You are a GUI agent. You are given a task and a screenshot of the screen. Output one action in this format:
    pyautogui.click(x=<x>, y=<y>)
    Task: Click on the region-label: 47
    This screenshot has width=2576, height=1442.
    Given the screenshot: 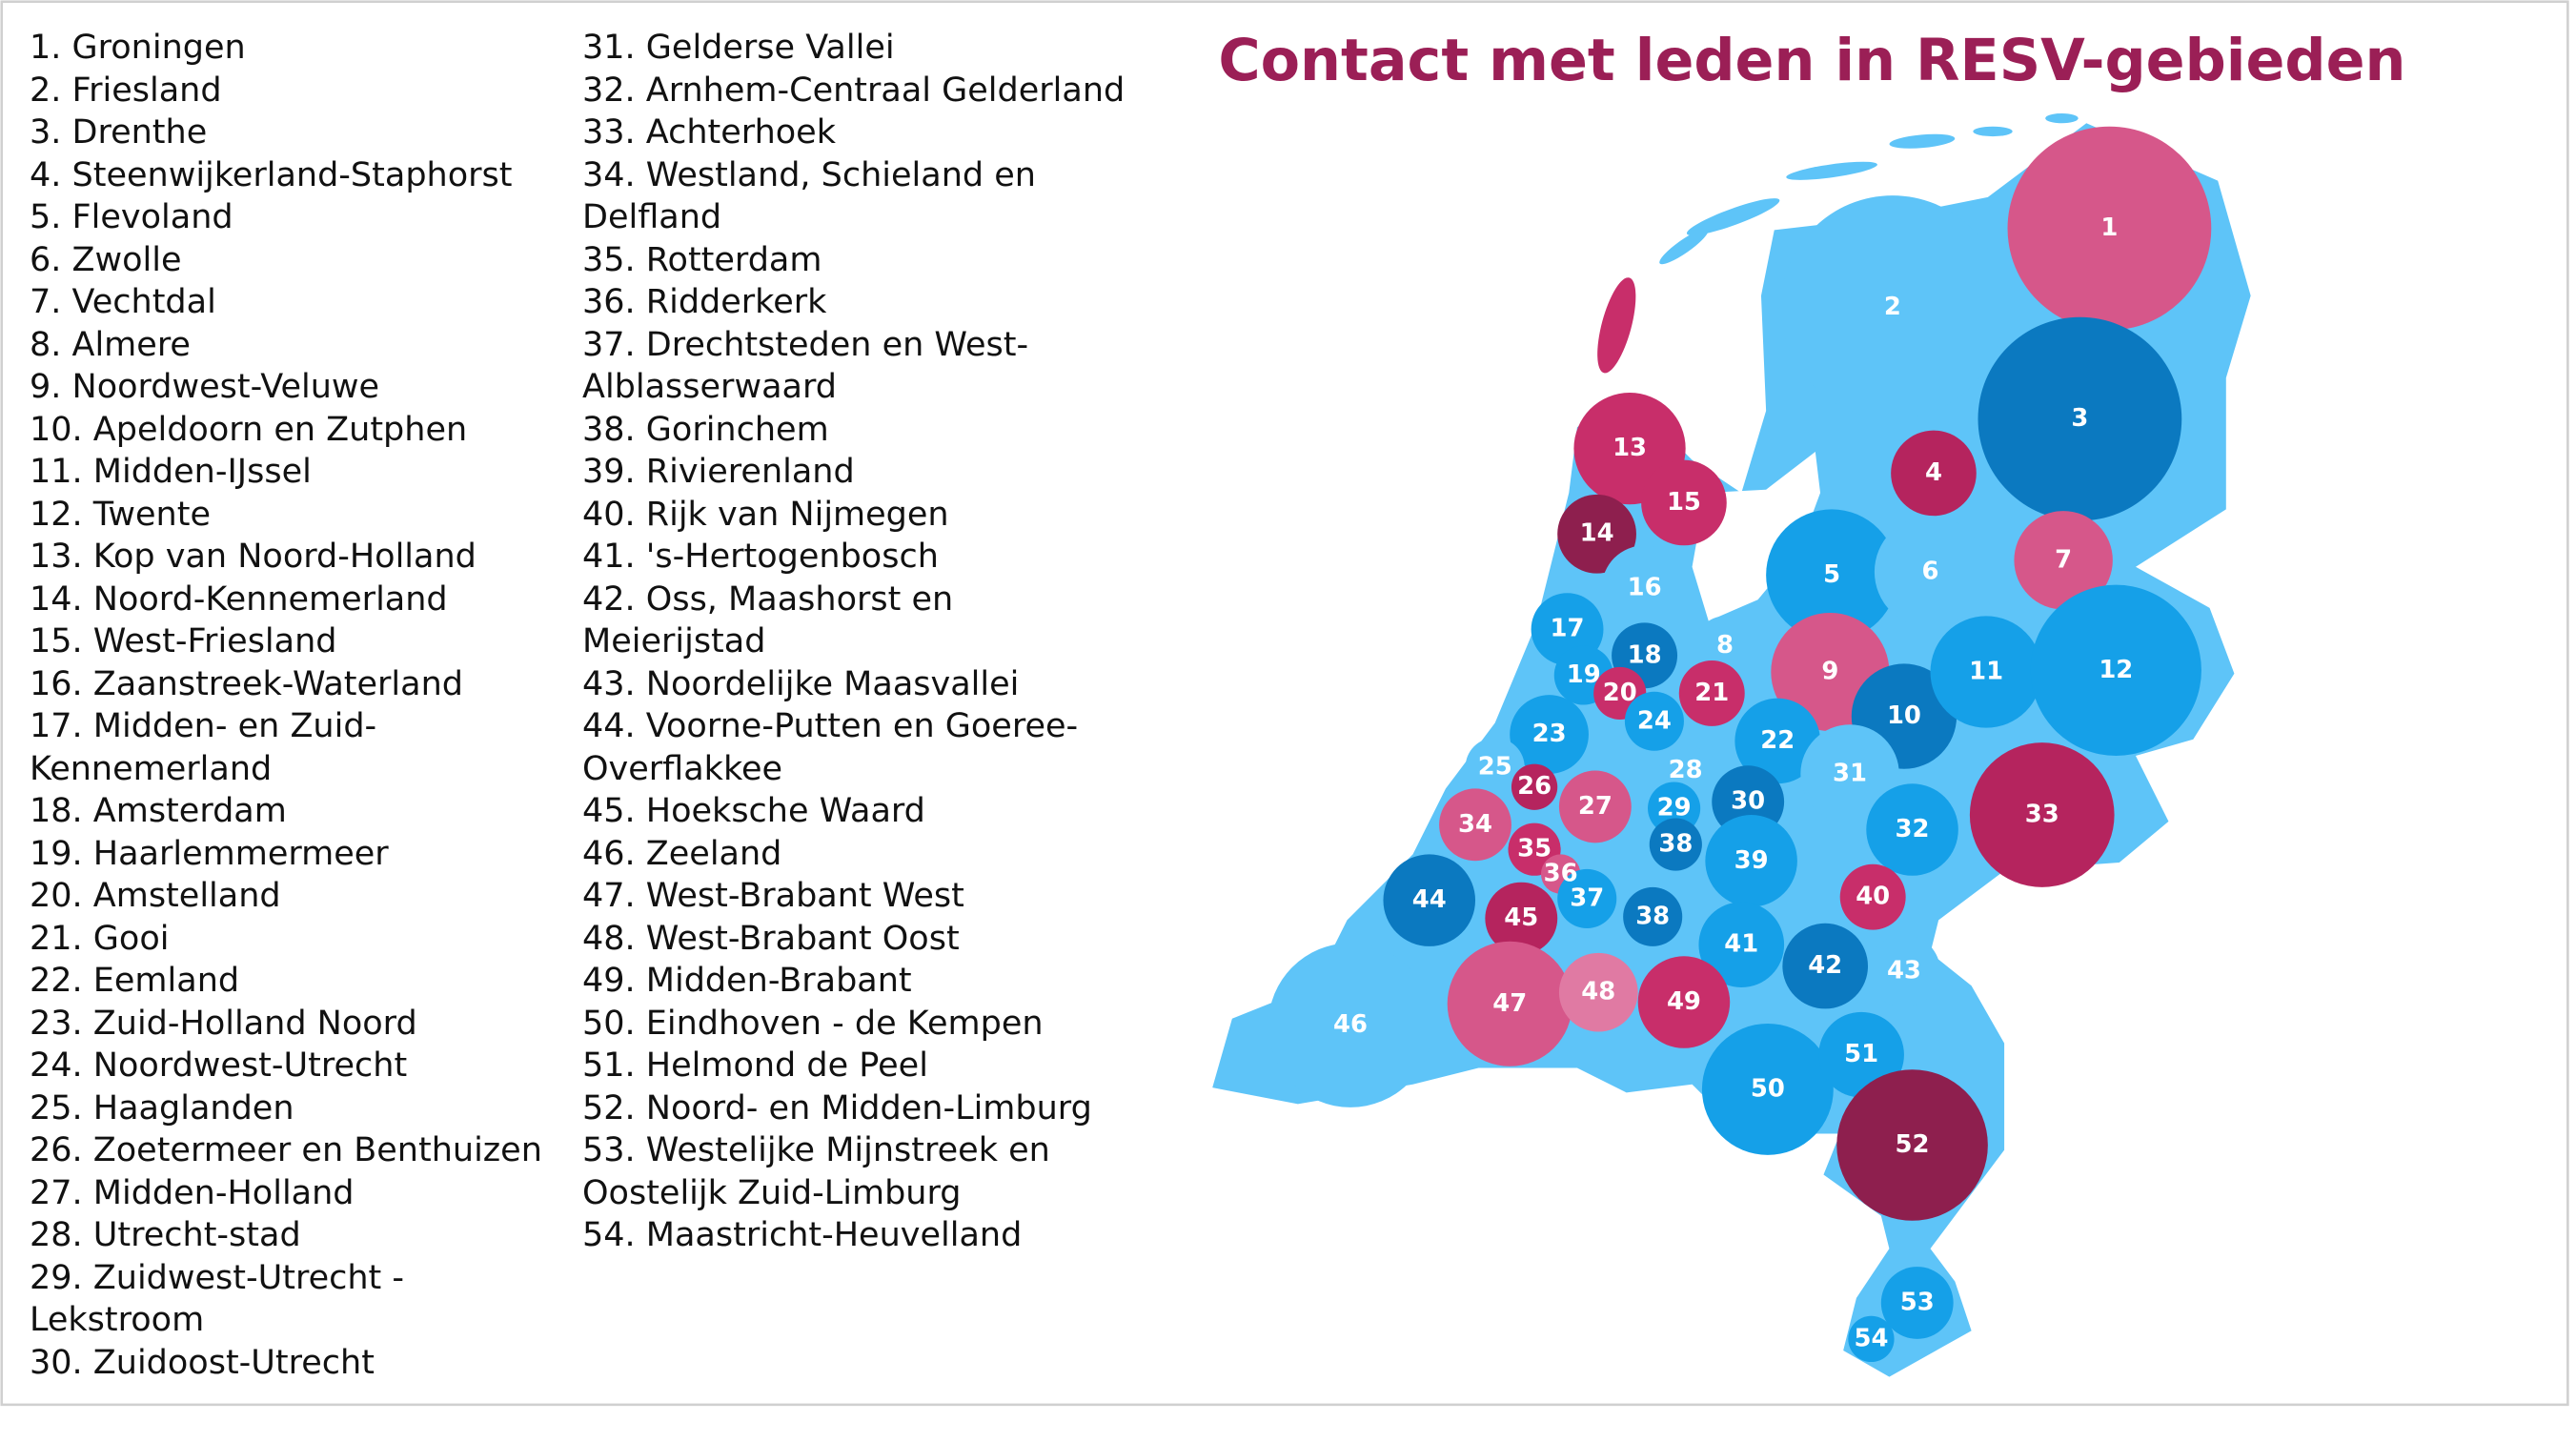 What is the action you would take?
    pyautogui.click(x=1509, y=1003)
    